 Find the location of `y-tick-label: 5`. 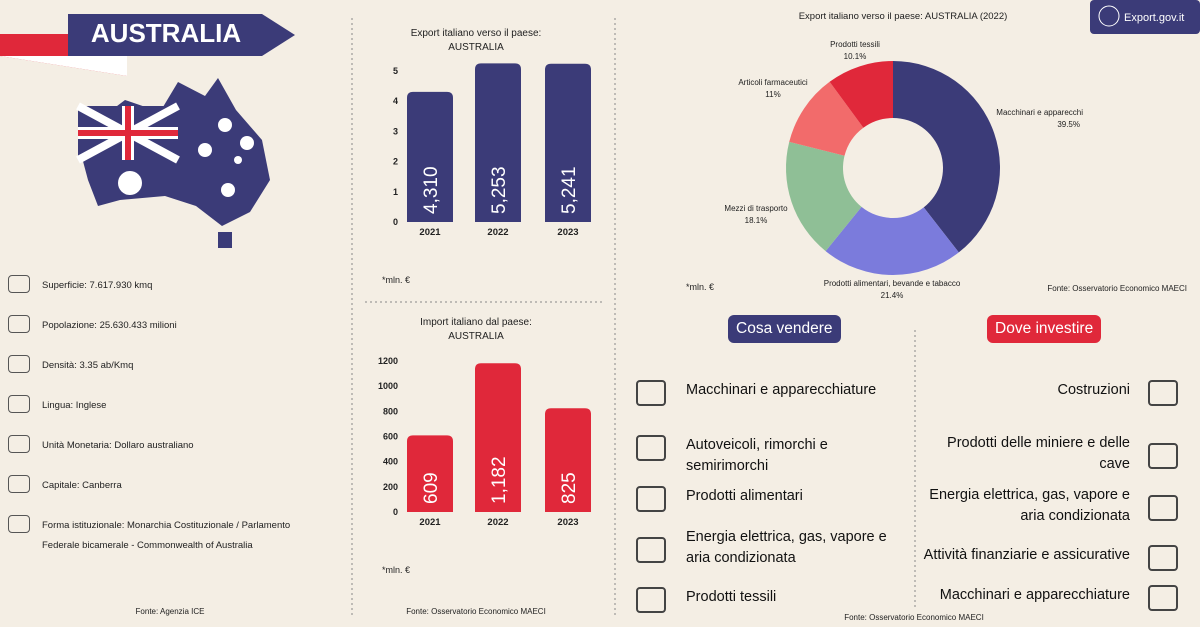

y-tick-label: 5 is located at coordinates (395, 71).